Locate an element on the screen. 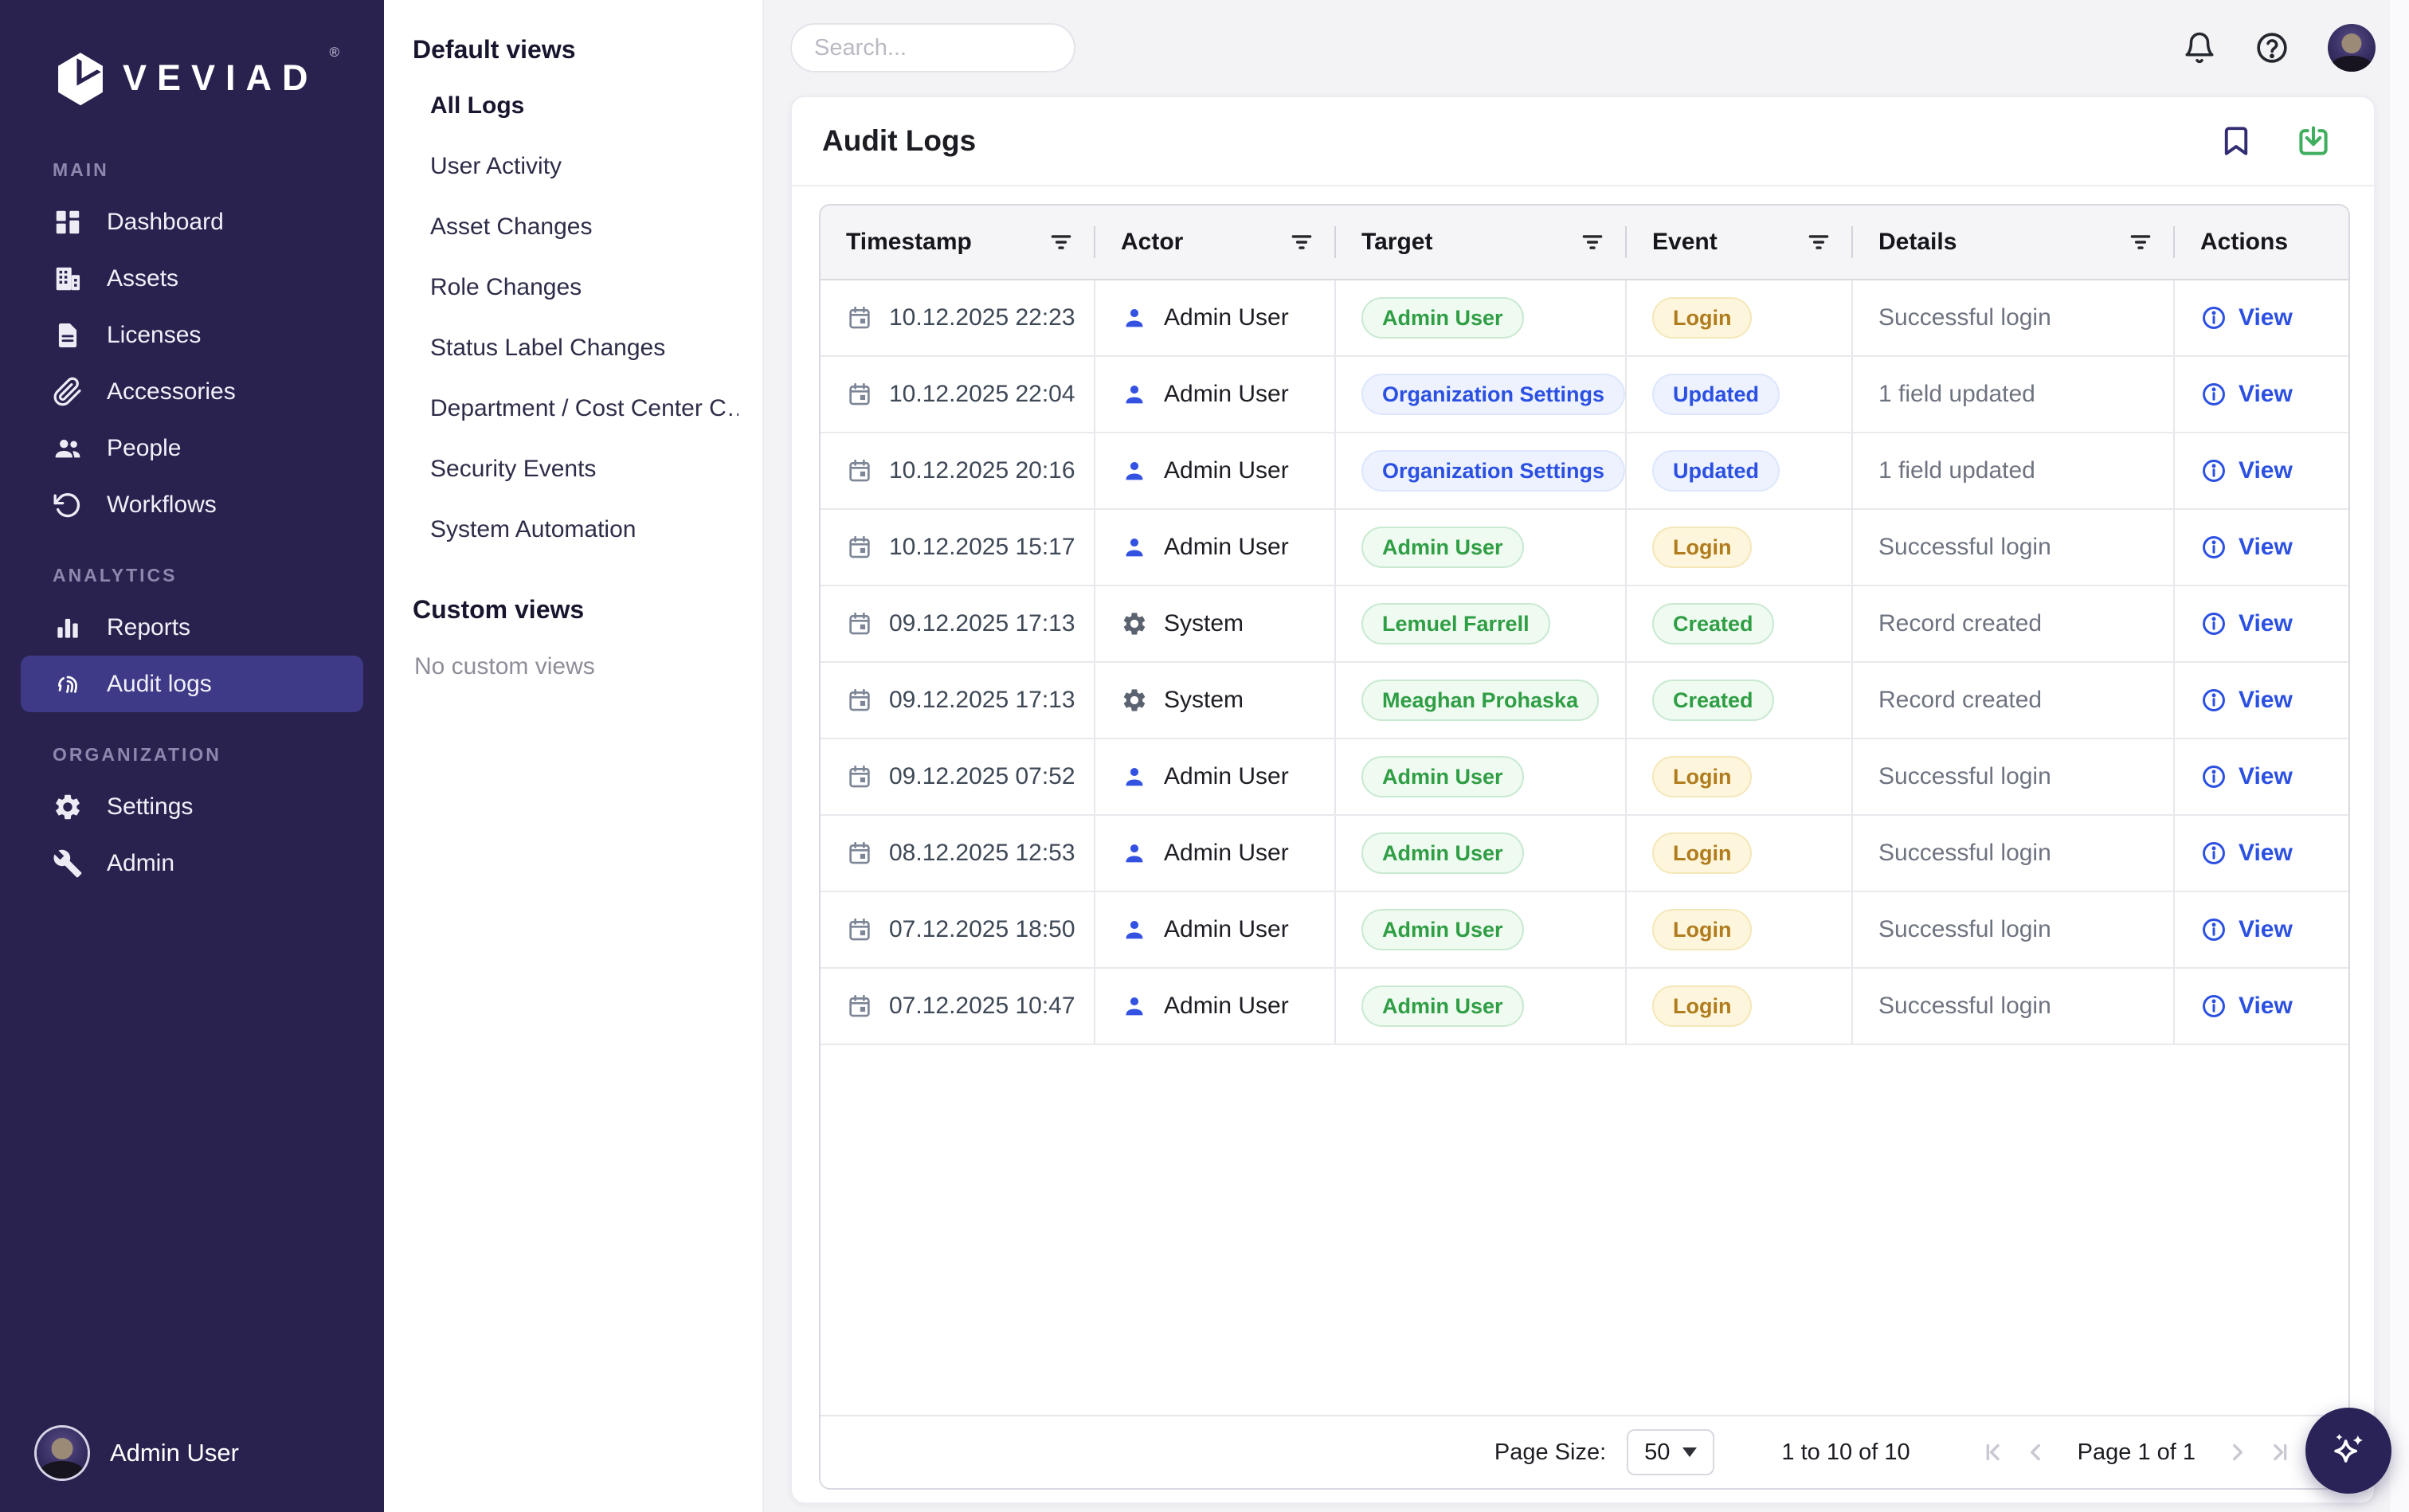 The width and height of the screenshot is (2409, 1512). notifications-bell-button is located at coordinates (2199, 48).